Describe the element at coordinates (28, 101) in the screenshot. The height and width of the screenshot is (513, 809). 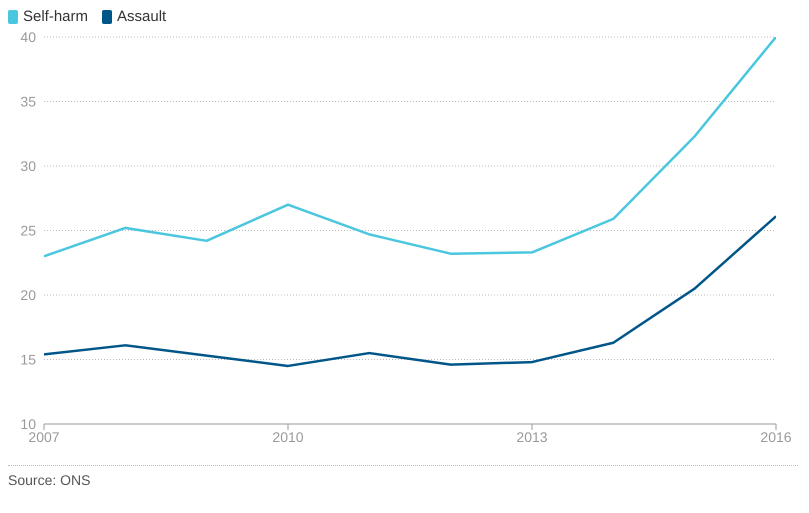
I see `y-tick-label: 35` at that location.